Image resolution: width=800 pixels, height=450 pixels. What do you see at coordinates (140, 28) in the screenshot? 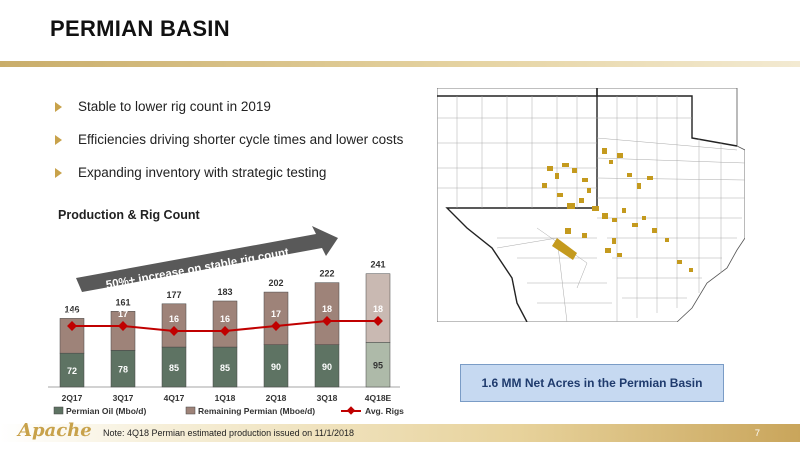
I see `page-title: PERMIAN BASIN` at bounding box center [140, 28].